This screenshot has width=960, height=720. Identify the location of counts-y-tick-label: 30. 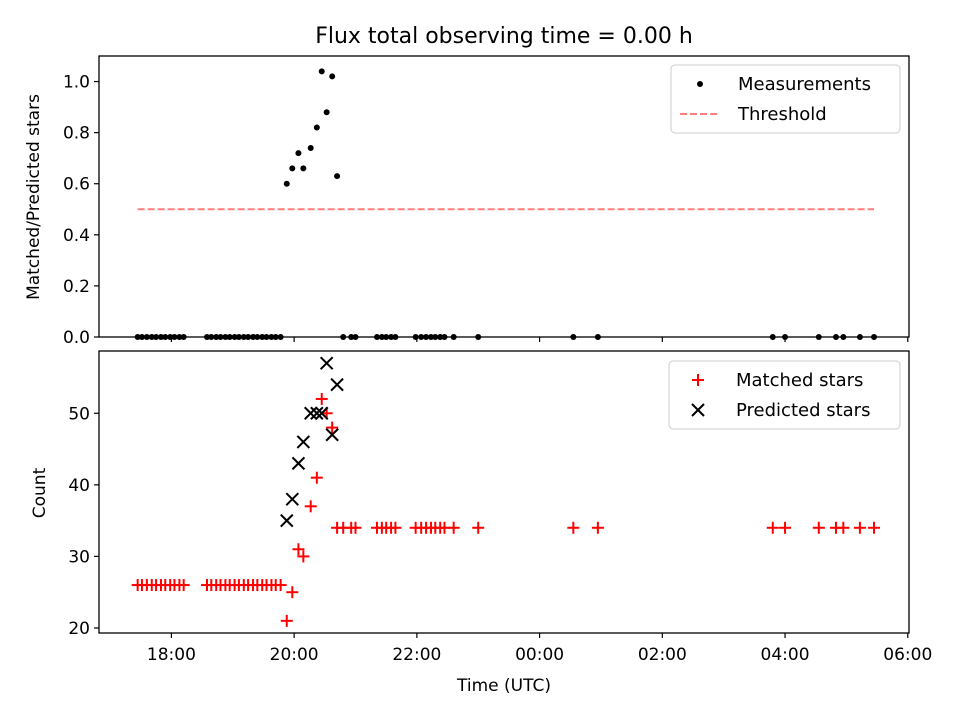
(79, 557).